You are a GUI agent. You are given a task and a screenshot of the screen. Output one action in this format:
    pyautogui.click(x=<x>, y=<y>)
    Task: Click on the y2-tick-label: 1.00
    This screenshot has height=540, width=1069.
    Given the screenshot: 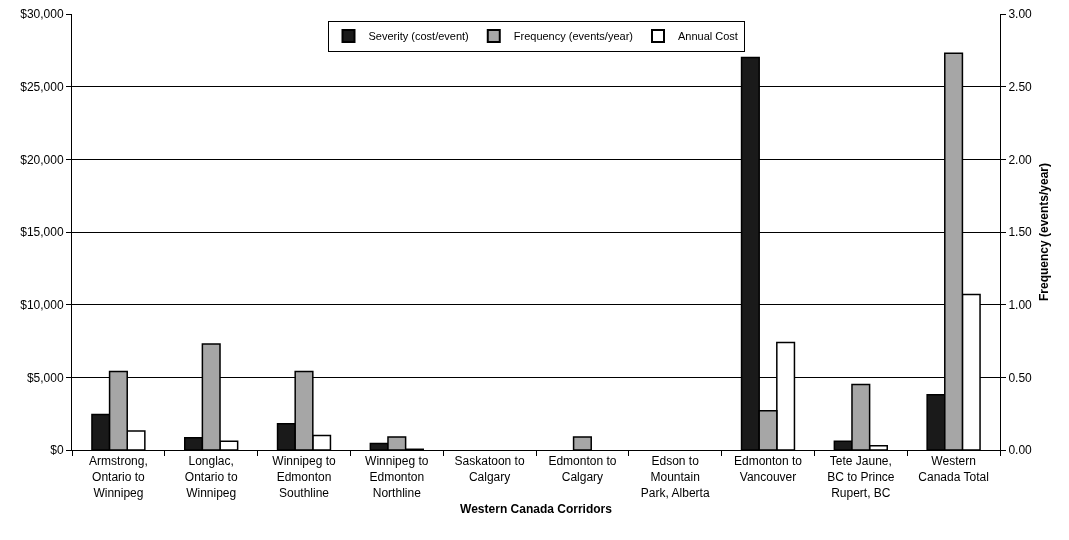 What is the action you would take?
    pyautogui.click(x=1020, y=304)
    